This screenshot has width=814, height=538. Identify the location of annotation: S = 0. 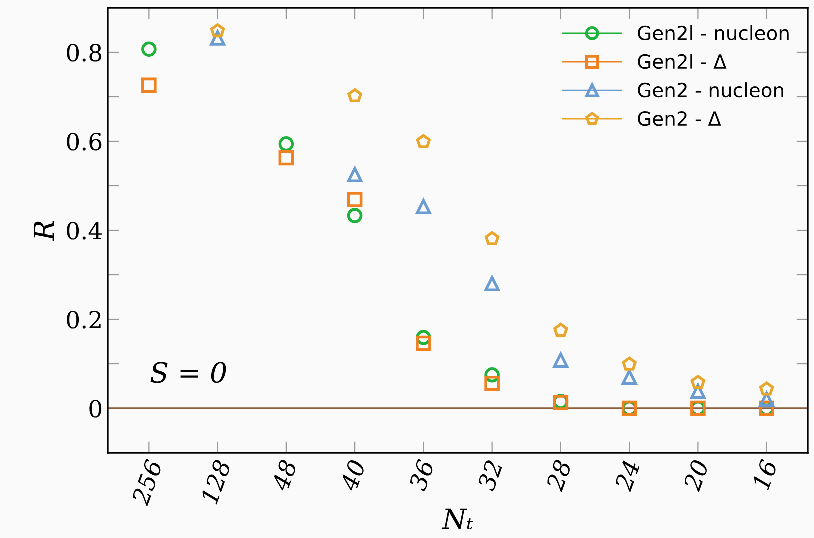
(188, 373).